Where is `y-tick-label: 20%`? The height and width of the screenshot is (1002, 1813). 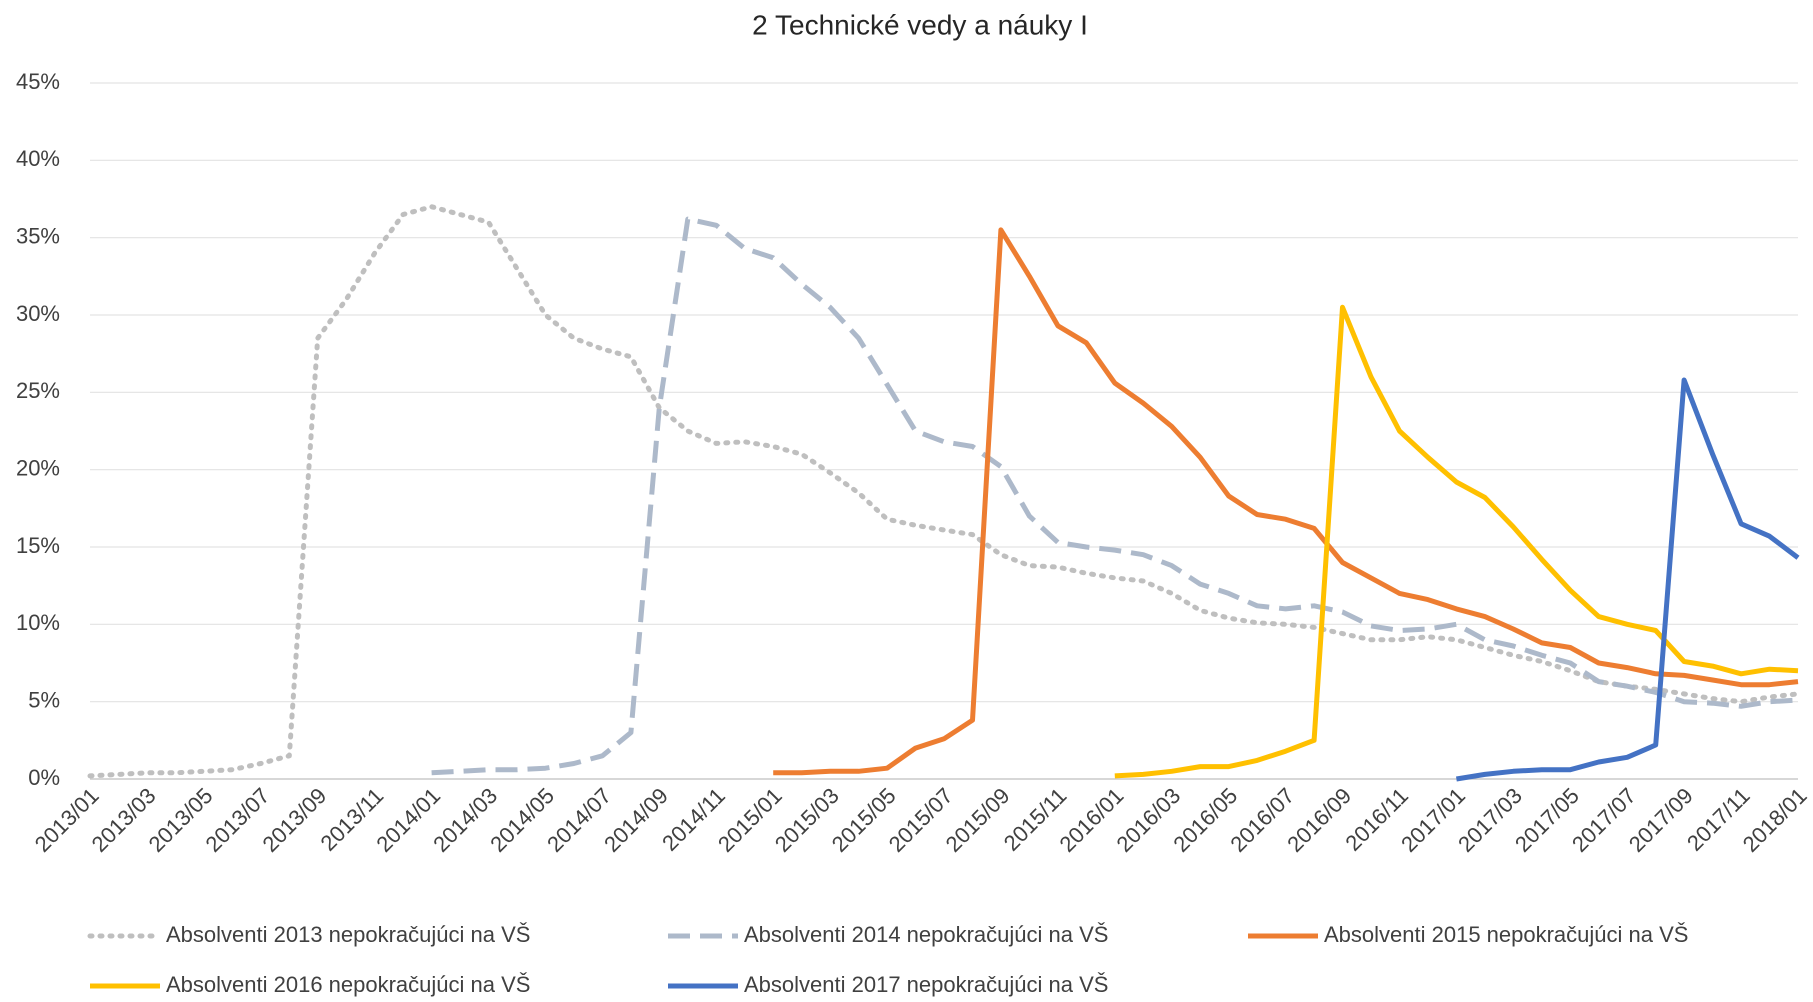
y-tick-label: 20% is located at coordinates (38, 467).